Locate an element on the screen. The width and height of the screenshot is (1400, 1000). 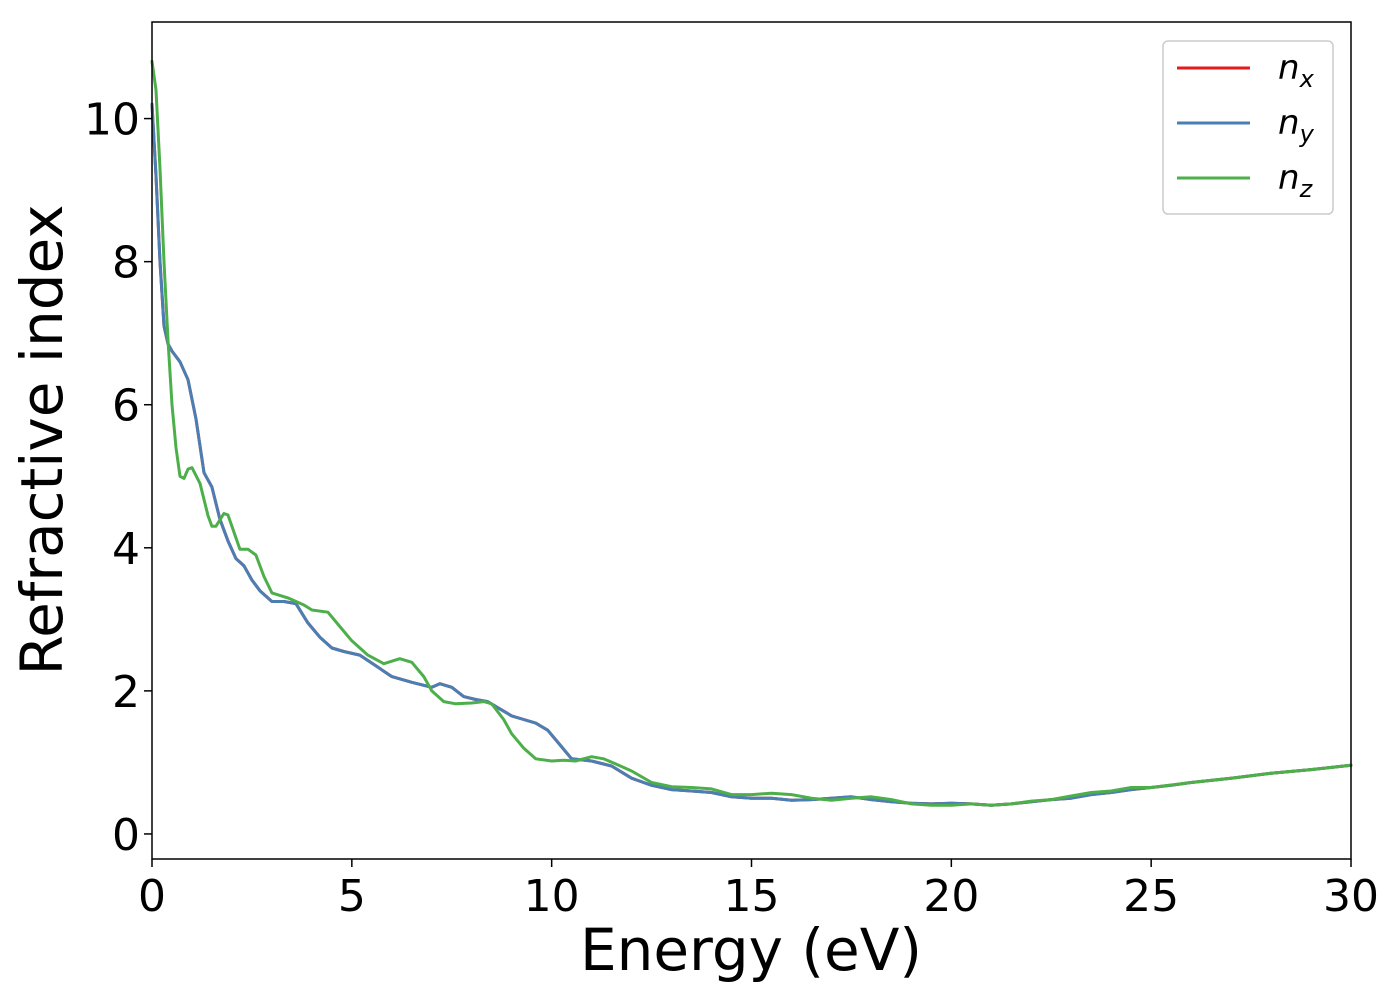
y-tick-label: 8 is located at coordinates (126, 263).